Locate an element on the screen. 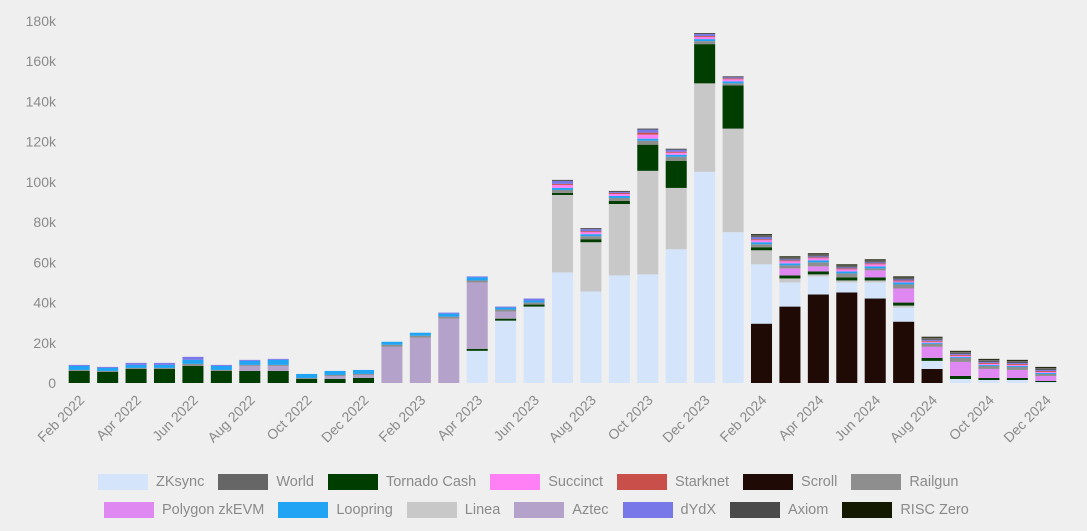  bar-stack-nov-2023 is located at coordinates (676, 265).